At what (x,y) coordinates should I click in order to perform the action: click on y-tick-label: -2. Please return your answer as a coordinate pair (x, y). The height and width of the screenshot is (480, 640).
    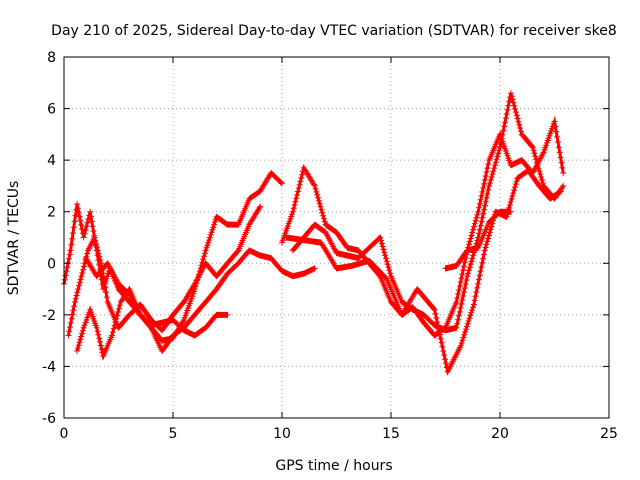
    Looking at the image, I should click on (49, 316).